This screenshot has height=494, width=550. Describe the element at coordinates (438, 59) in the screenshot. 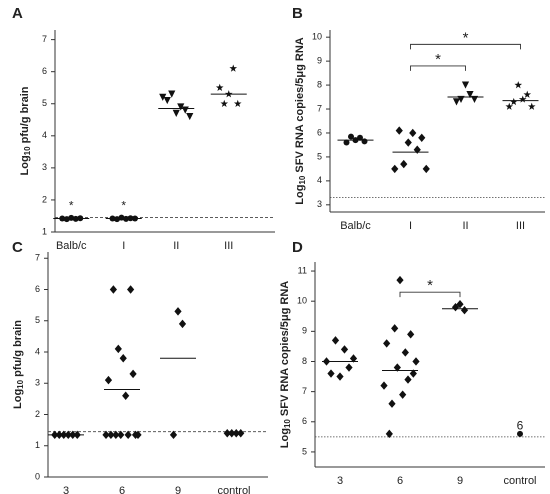

I see `significance-label: *` at that location.